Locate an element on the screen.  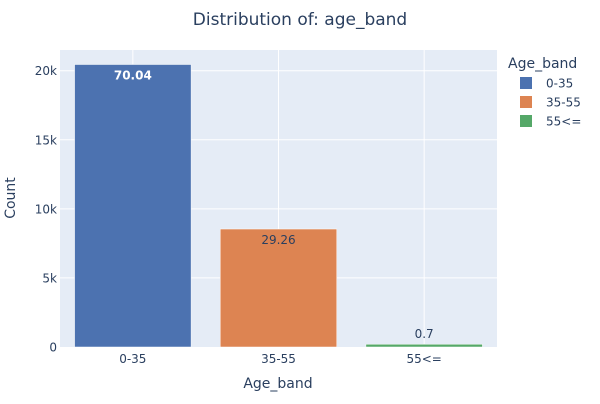
x-tick-label: 35-55 is located at coordinates (278, 359).